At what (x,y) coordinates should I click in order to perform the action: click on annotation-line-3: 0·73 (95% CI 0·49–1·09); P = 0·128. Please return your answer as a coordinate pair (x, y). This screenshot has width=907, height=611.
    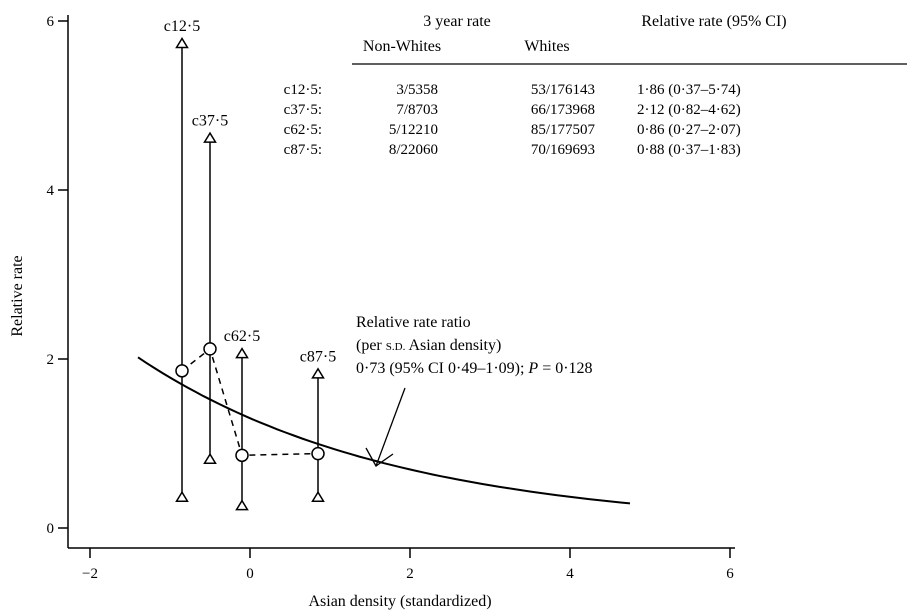
    Looking at the image, I should click on (474, 368).